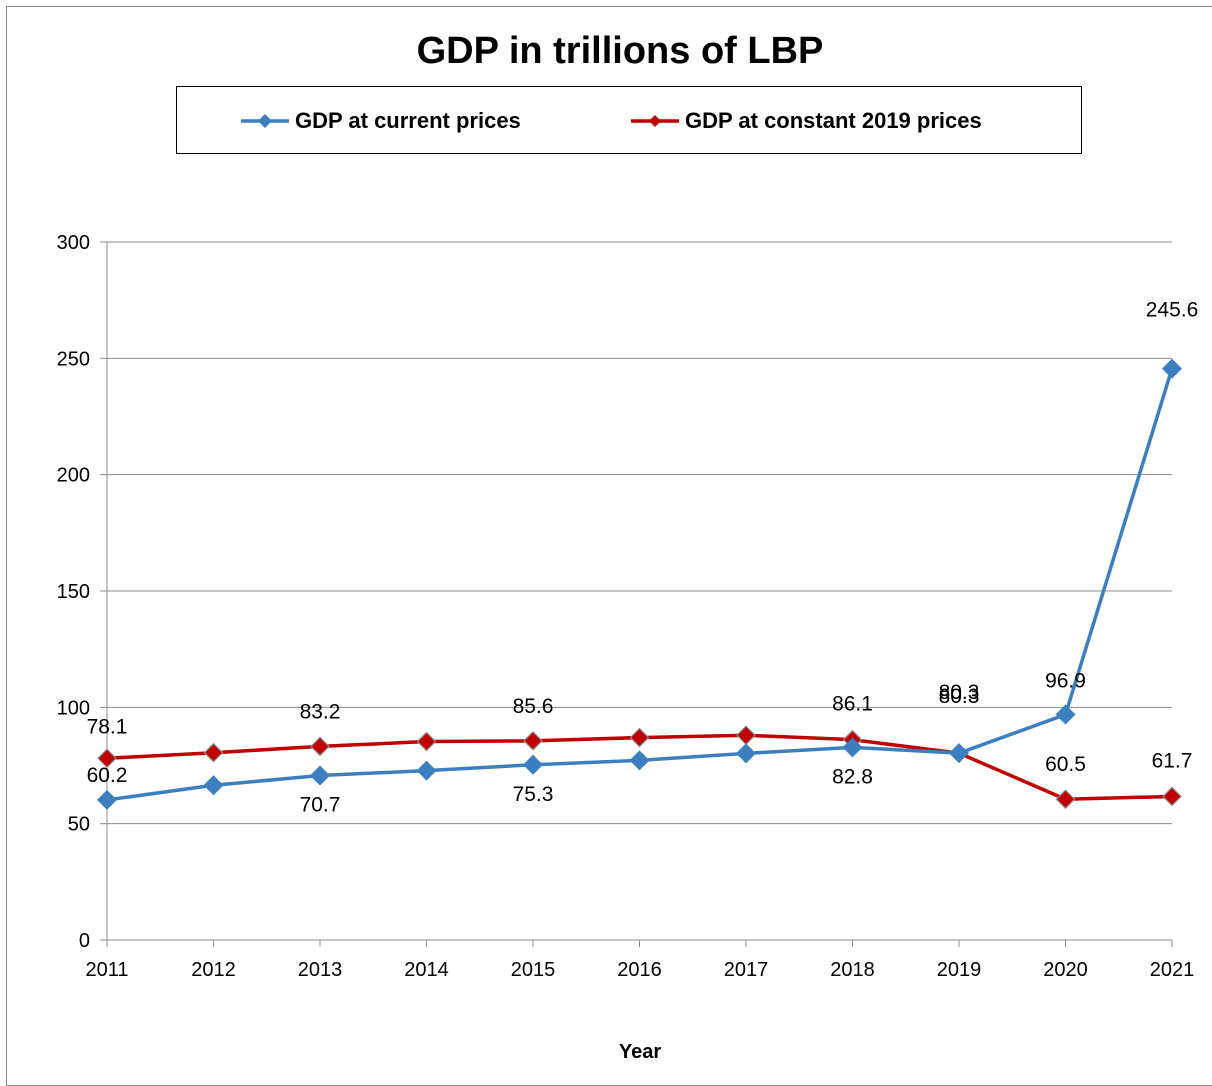 The height and width of the screenshot is (1086, 1212). Describe the element at coordinates (640, 1052) in the screenshot. I see `x-axis-title: Year` at that location.